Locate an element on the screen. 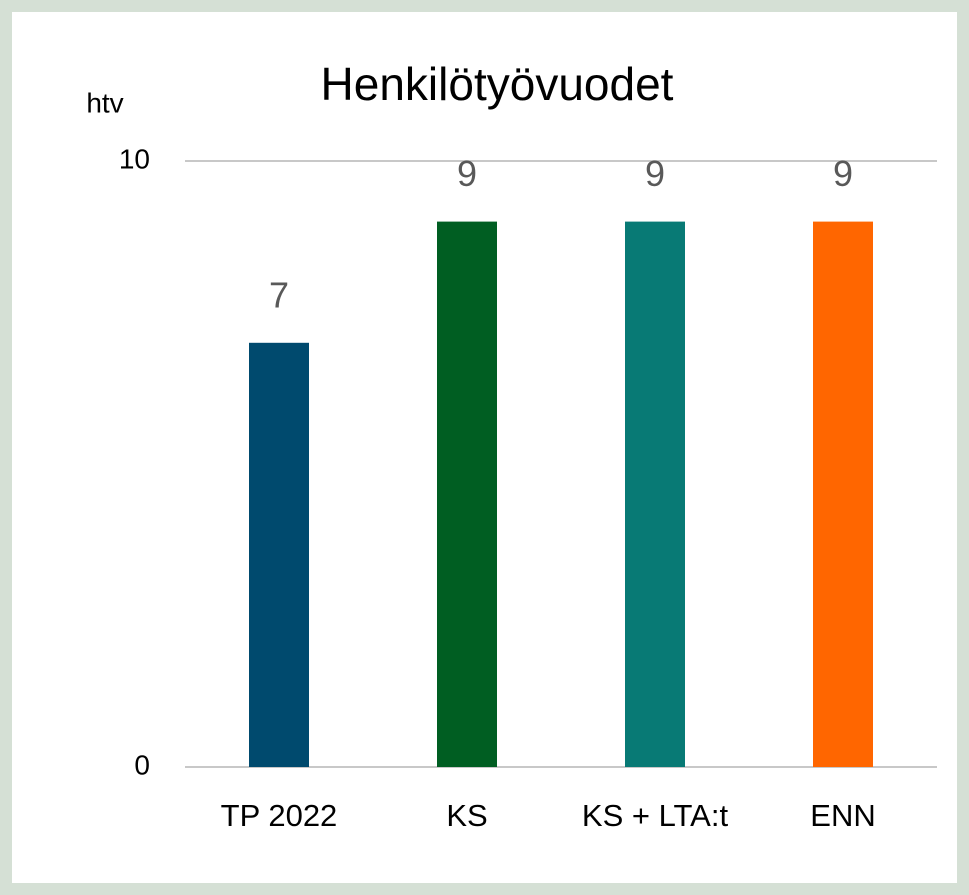 Image resolution: width=969 pixels, height=895 pixels. x-tick-label: TP 2022 is located at coordinates (279, 815).